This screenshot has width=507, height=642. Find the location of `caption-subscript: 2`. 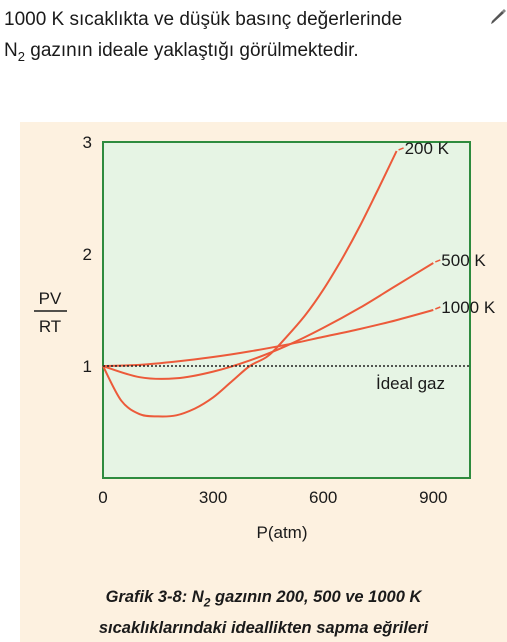

caption-subscript: 2 is located at coordinates (207, 602).